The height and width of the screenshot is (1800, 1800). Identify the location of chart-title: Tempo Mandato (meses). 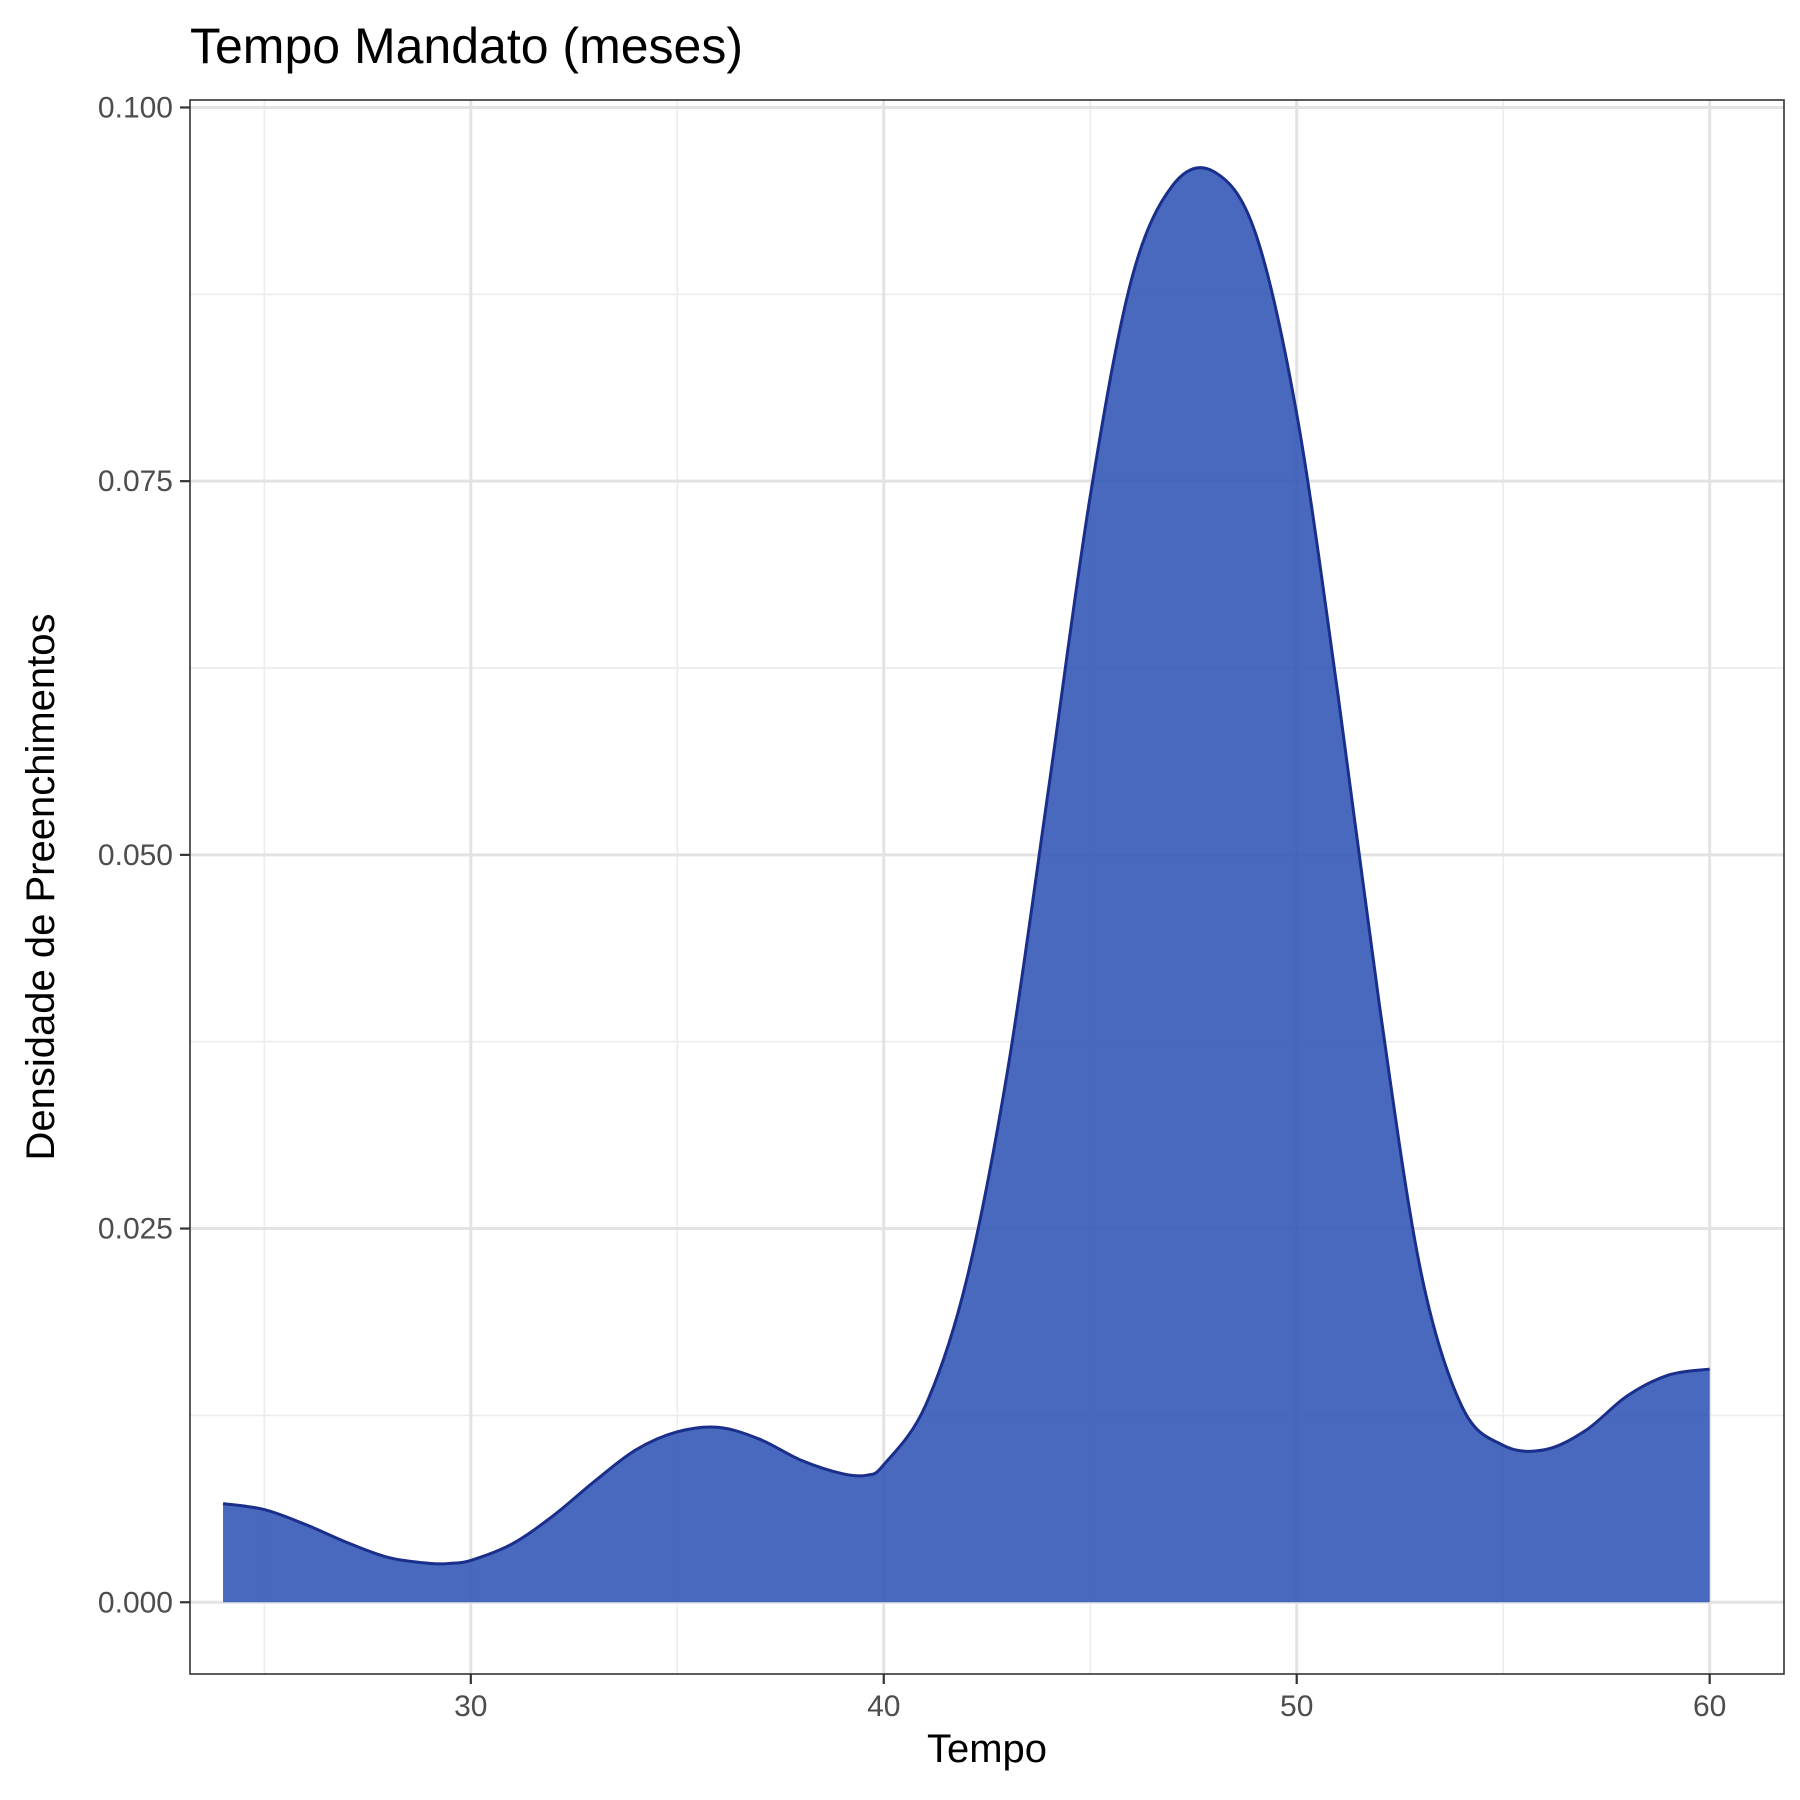
(466, 46).